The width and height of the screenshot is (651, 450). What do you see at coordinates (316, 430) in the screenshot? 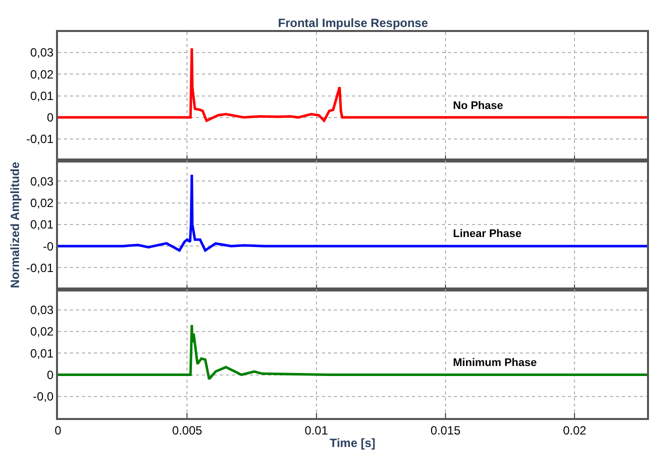
I see `x-tick-label: 0.01` at bounding box center [316, 430].